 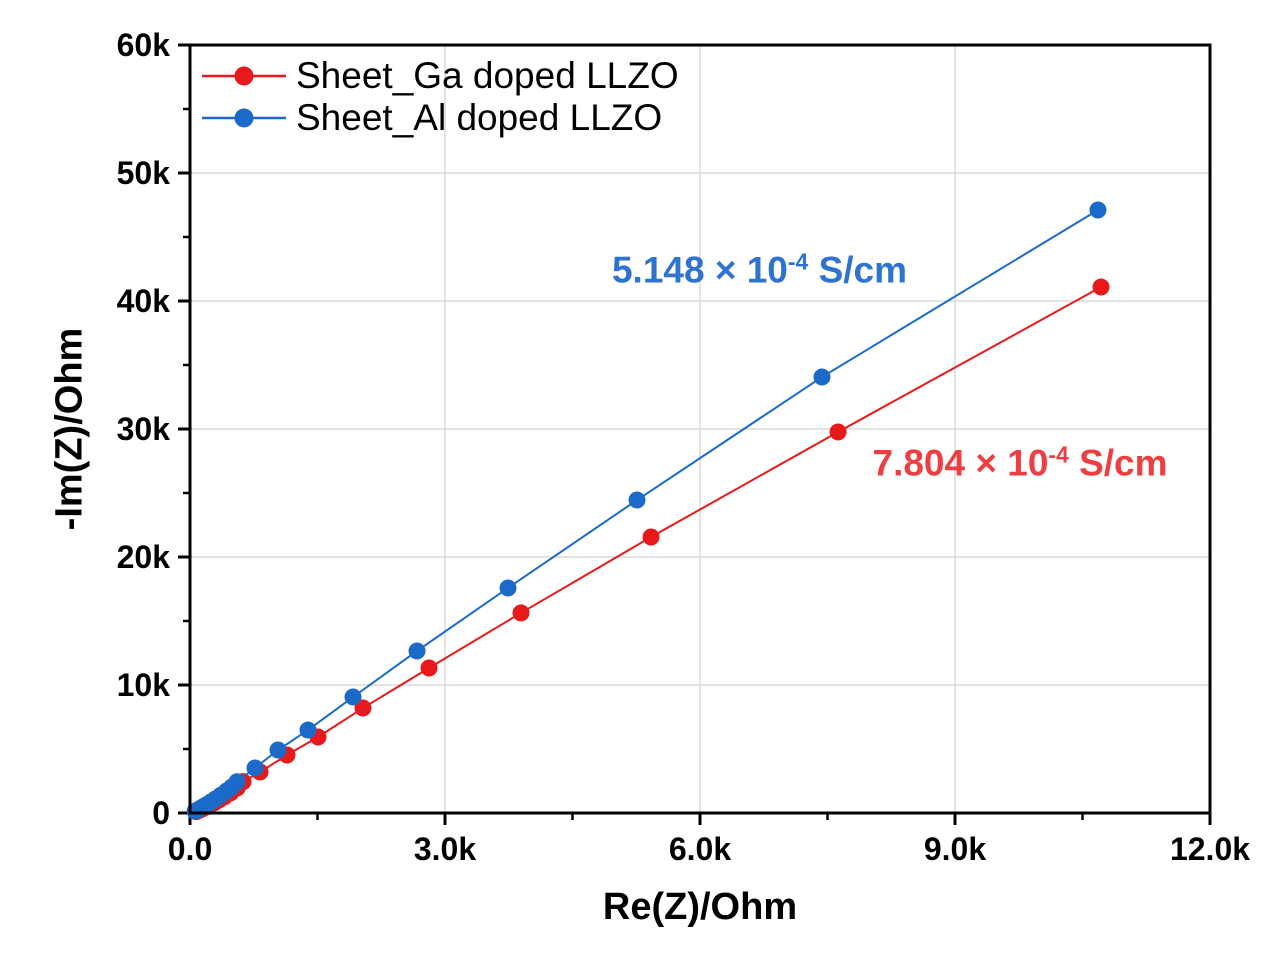 I want to click on y-tick-label: 10k, so click(x=144, y=685).